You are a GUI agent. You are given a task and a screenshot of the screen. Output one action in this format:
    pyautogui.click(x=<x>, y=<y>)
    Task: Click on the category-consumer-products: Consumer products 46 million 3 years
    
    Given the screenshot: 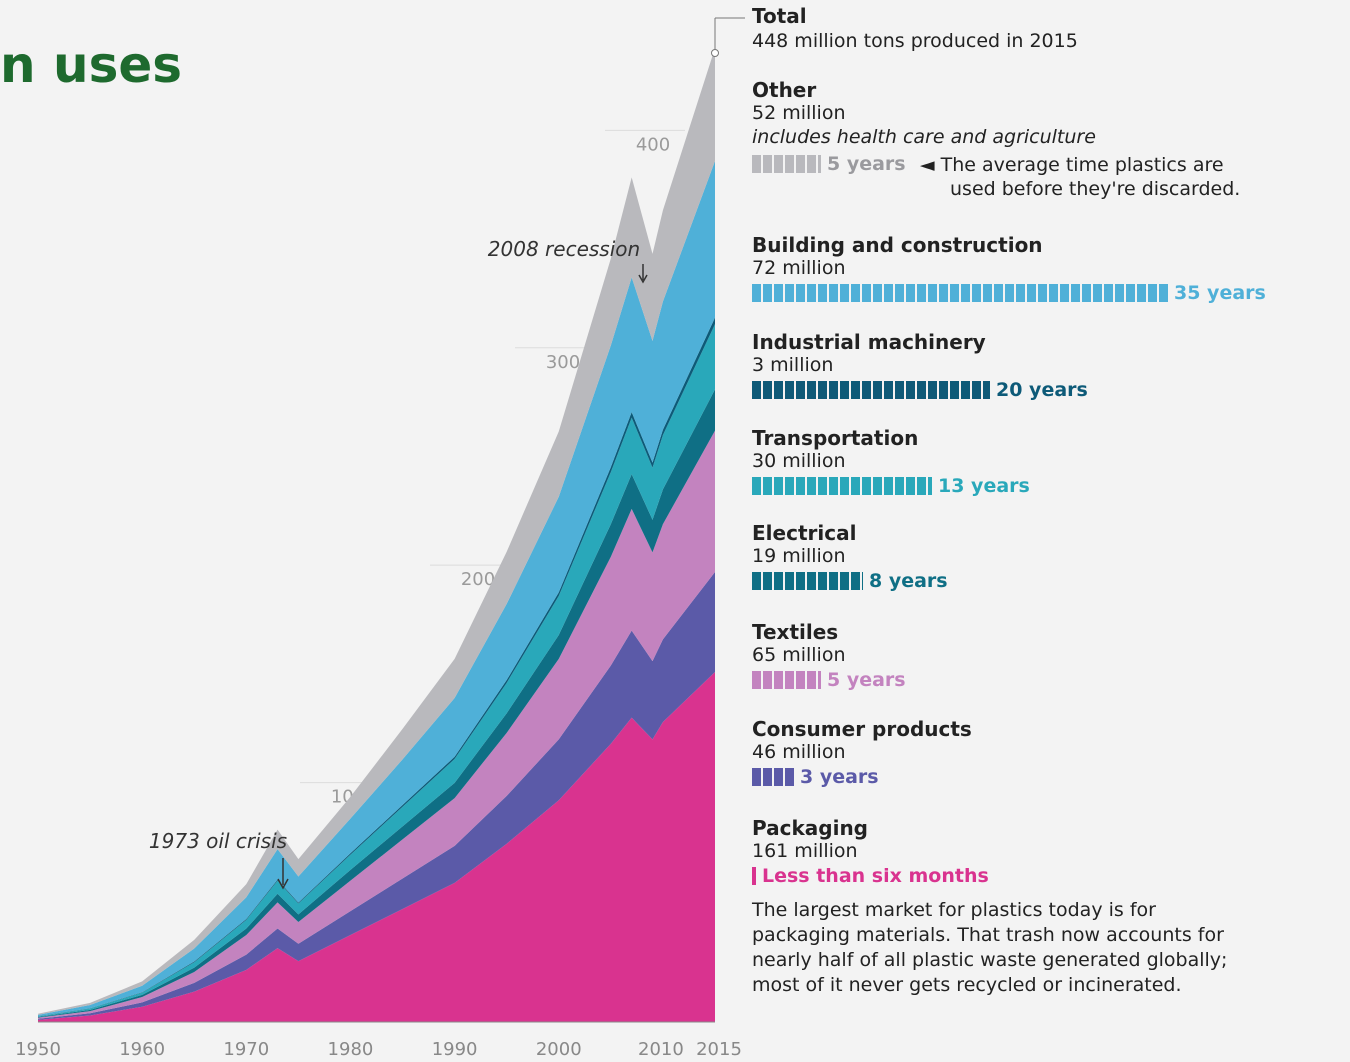 What is the action you would take?
    pyautogui.click(x=862, y=752)
    